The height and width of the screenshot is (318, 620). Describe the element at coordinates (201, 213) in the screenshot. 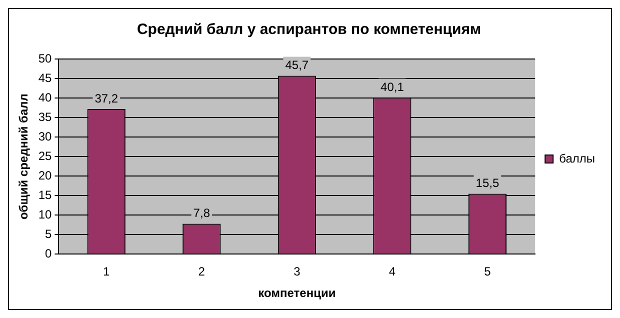

I see `data-label: 7,8` at that location.